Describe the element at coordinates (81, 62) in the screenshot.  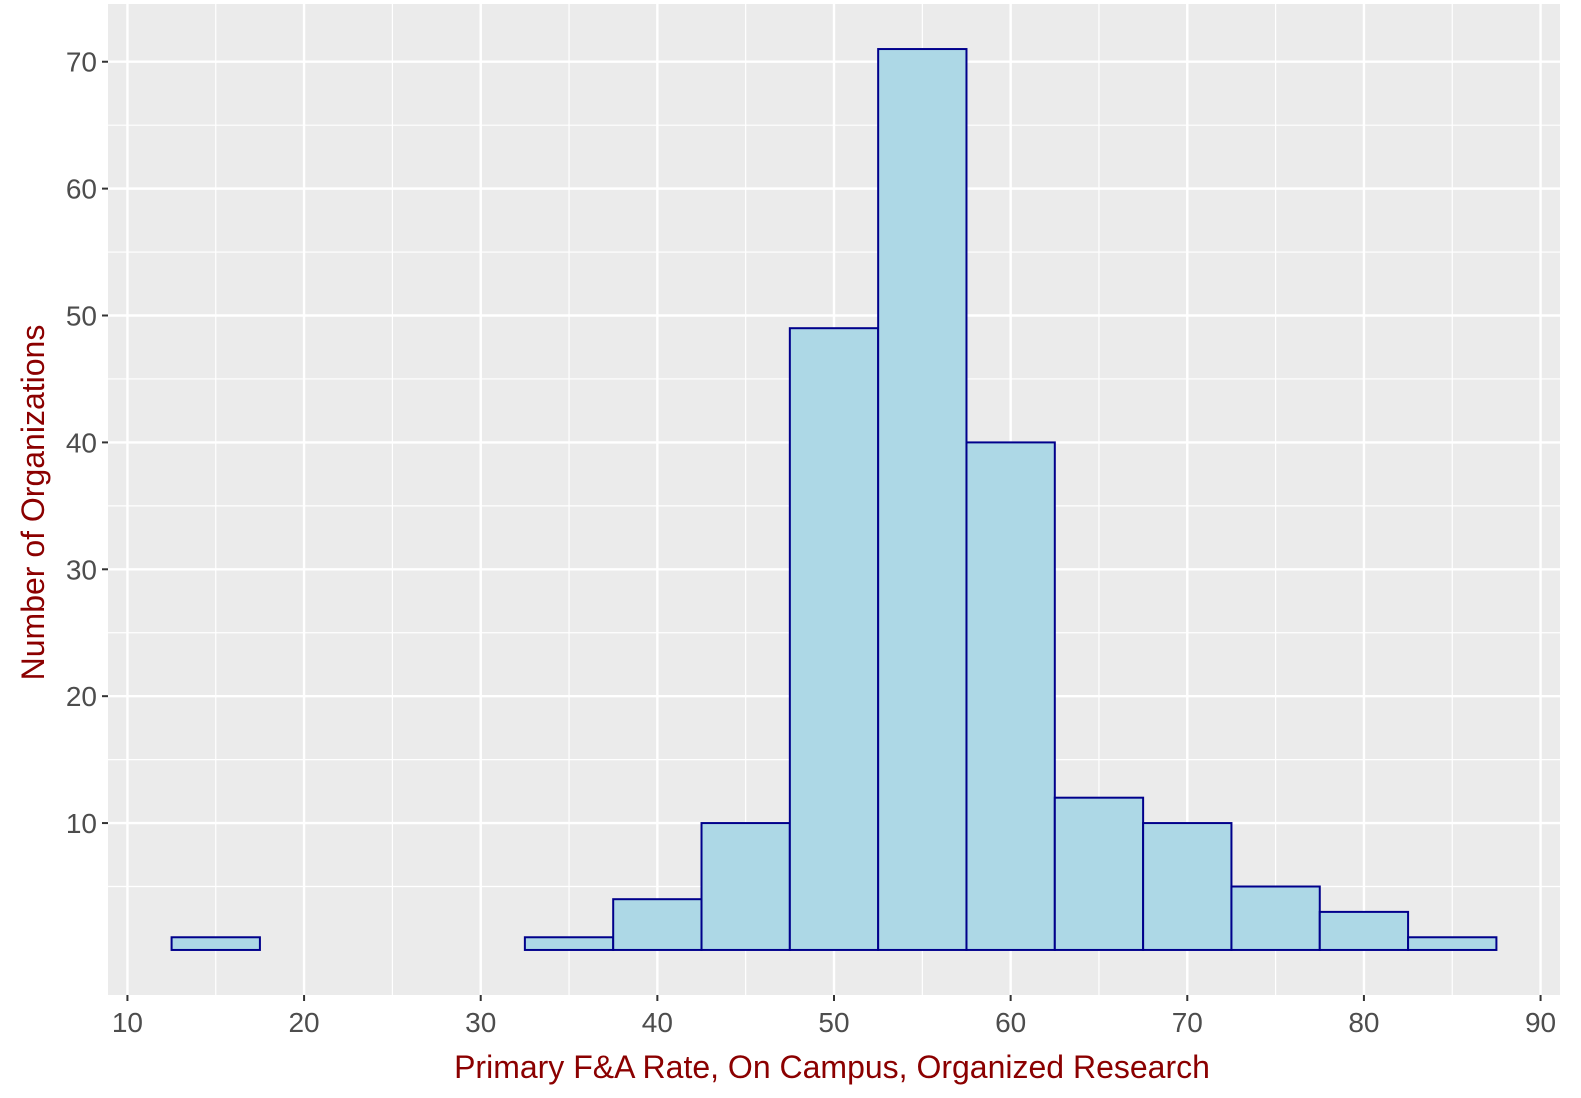
I see `y-tick-label: 70` at that location.